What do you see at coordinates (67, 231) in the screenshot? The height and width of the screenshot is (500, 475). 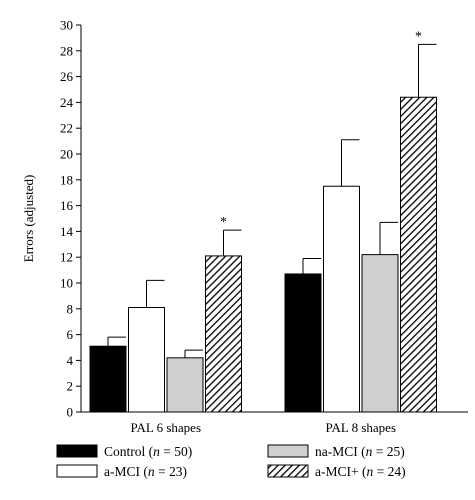 I see `y-tick-label: 14` at bounding box center [67, 231].